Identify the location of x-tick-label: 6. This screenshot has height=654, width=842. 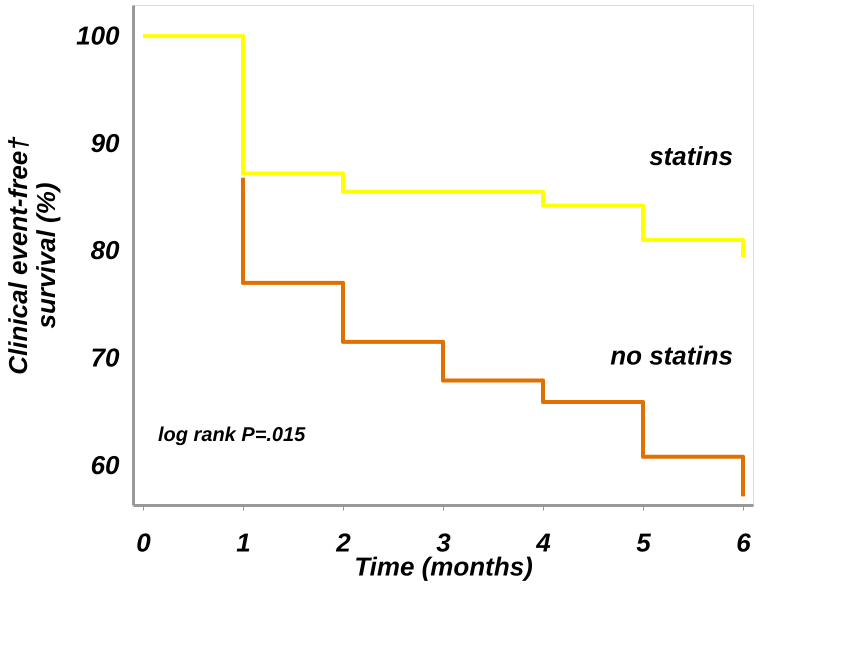
(744, 543).